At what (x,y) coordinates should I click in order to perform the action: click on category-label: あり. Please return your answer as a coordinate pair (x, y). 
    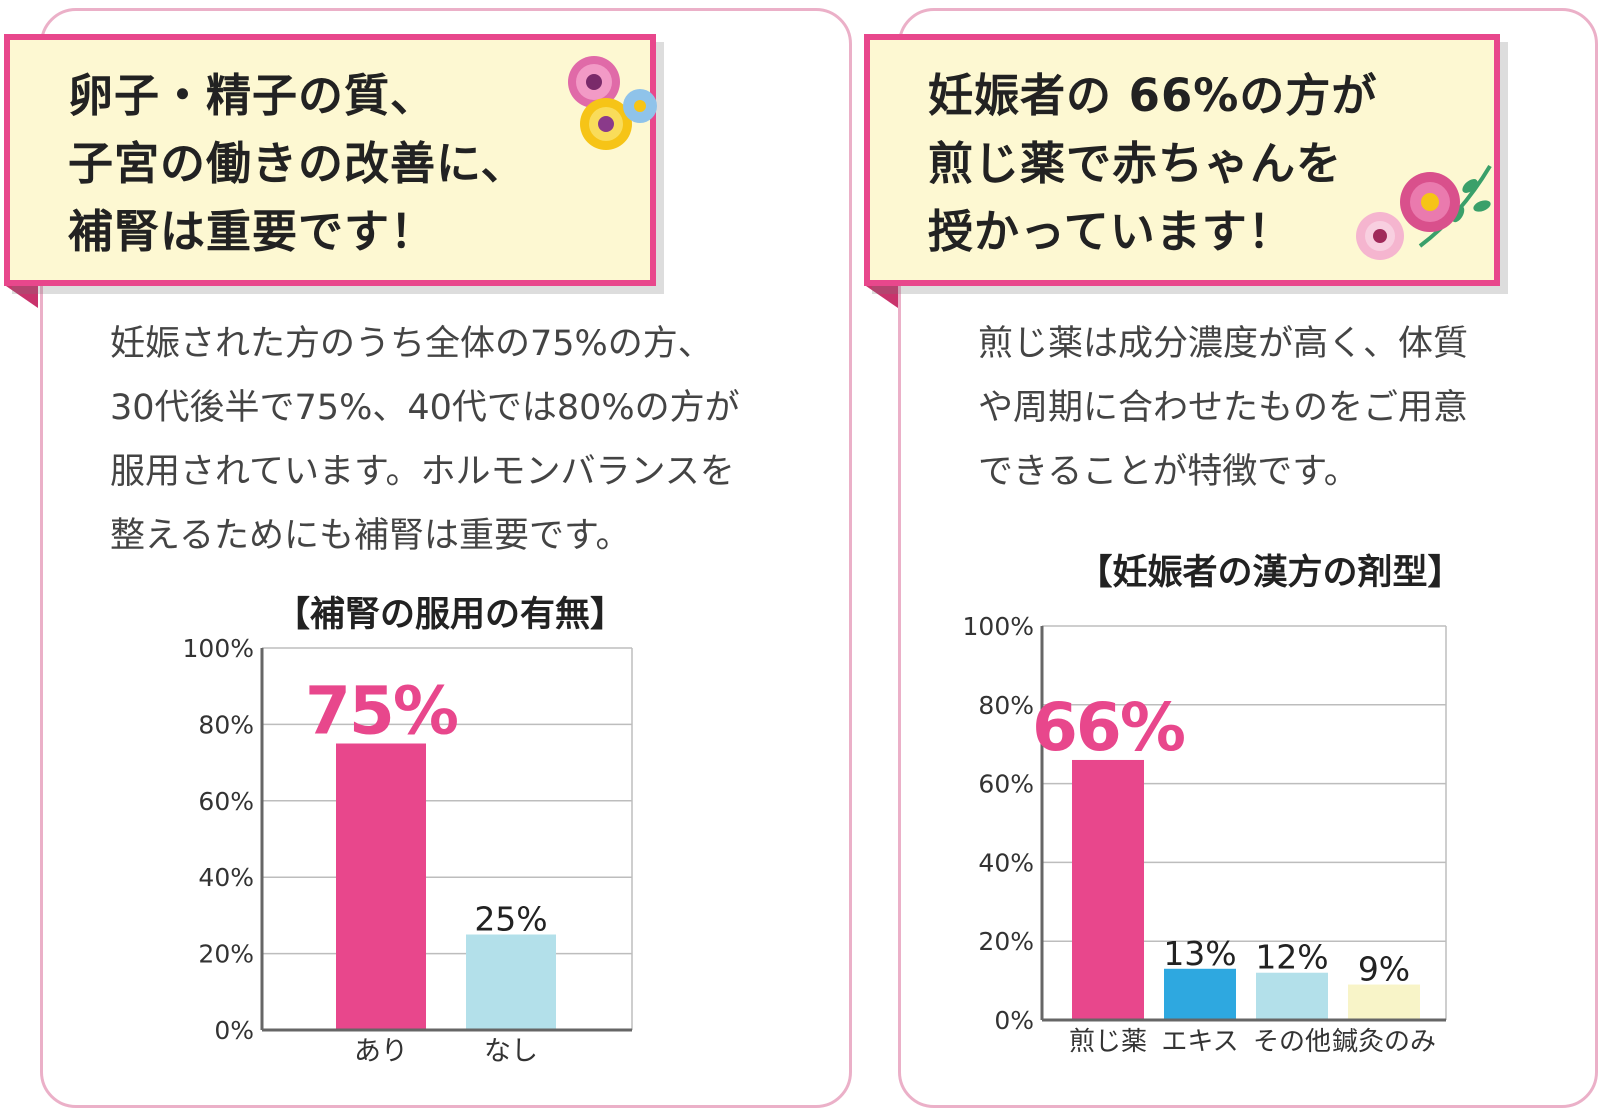
    Looking at the image, I should click on (381, 1051).